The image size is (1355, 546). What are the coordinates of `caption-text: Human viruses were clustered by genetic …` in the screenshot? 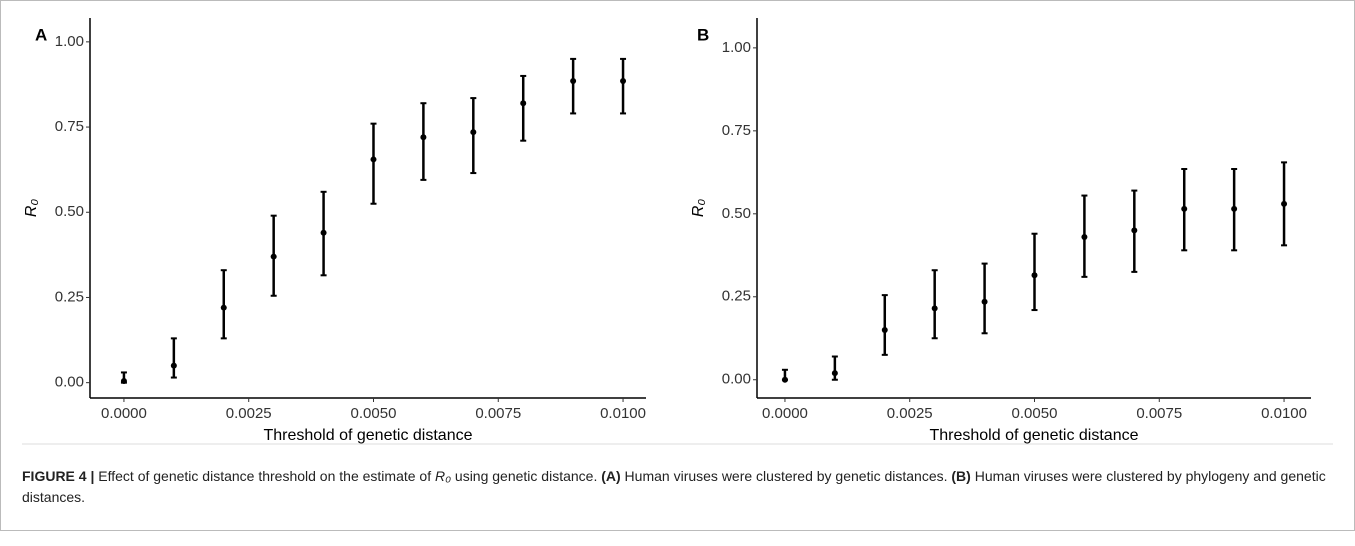 It's located at (786, 476).